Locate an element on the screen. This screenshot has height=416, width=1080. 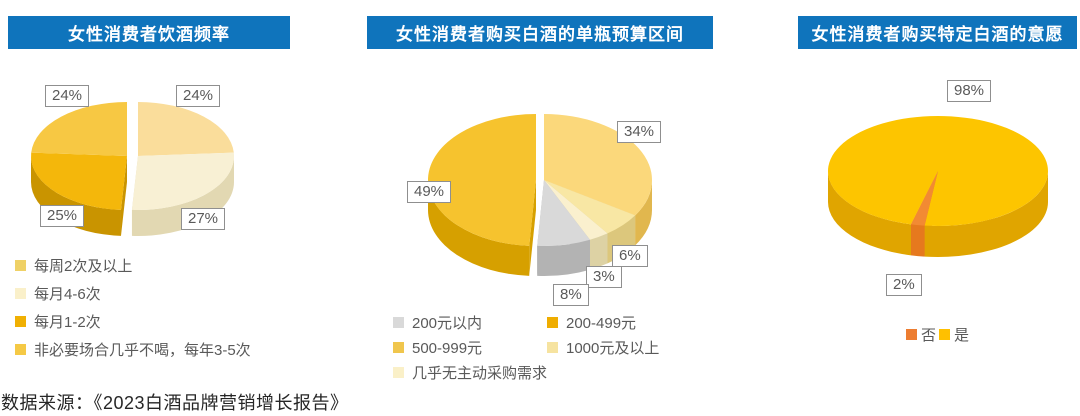
legend-label: 每月4-6次 is located at coordinates (67, 294).